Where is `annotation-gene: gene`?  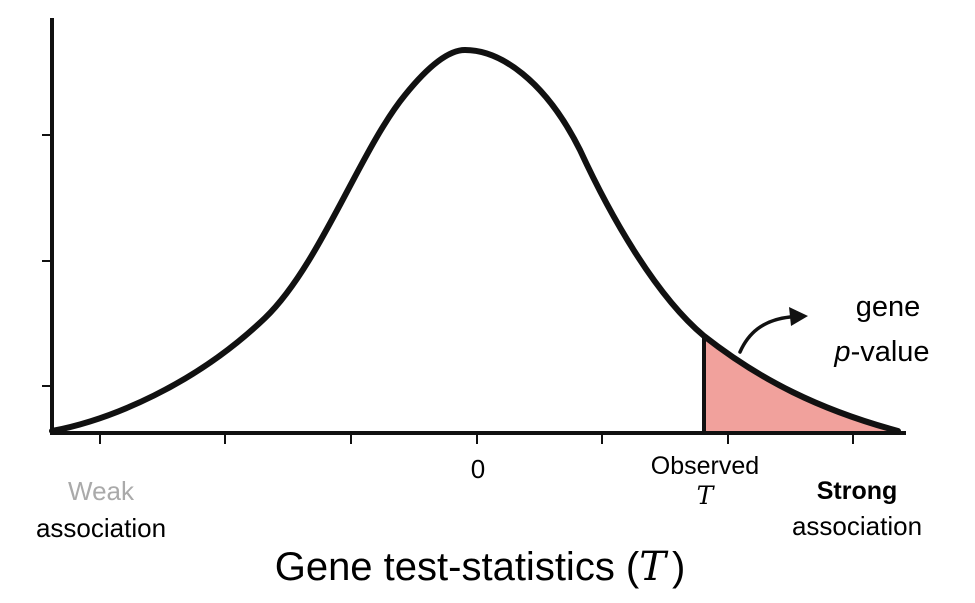
annotation-gene: gene is located at coordinates (888, 307).